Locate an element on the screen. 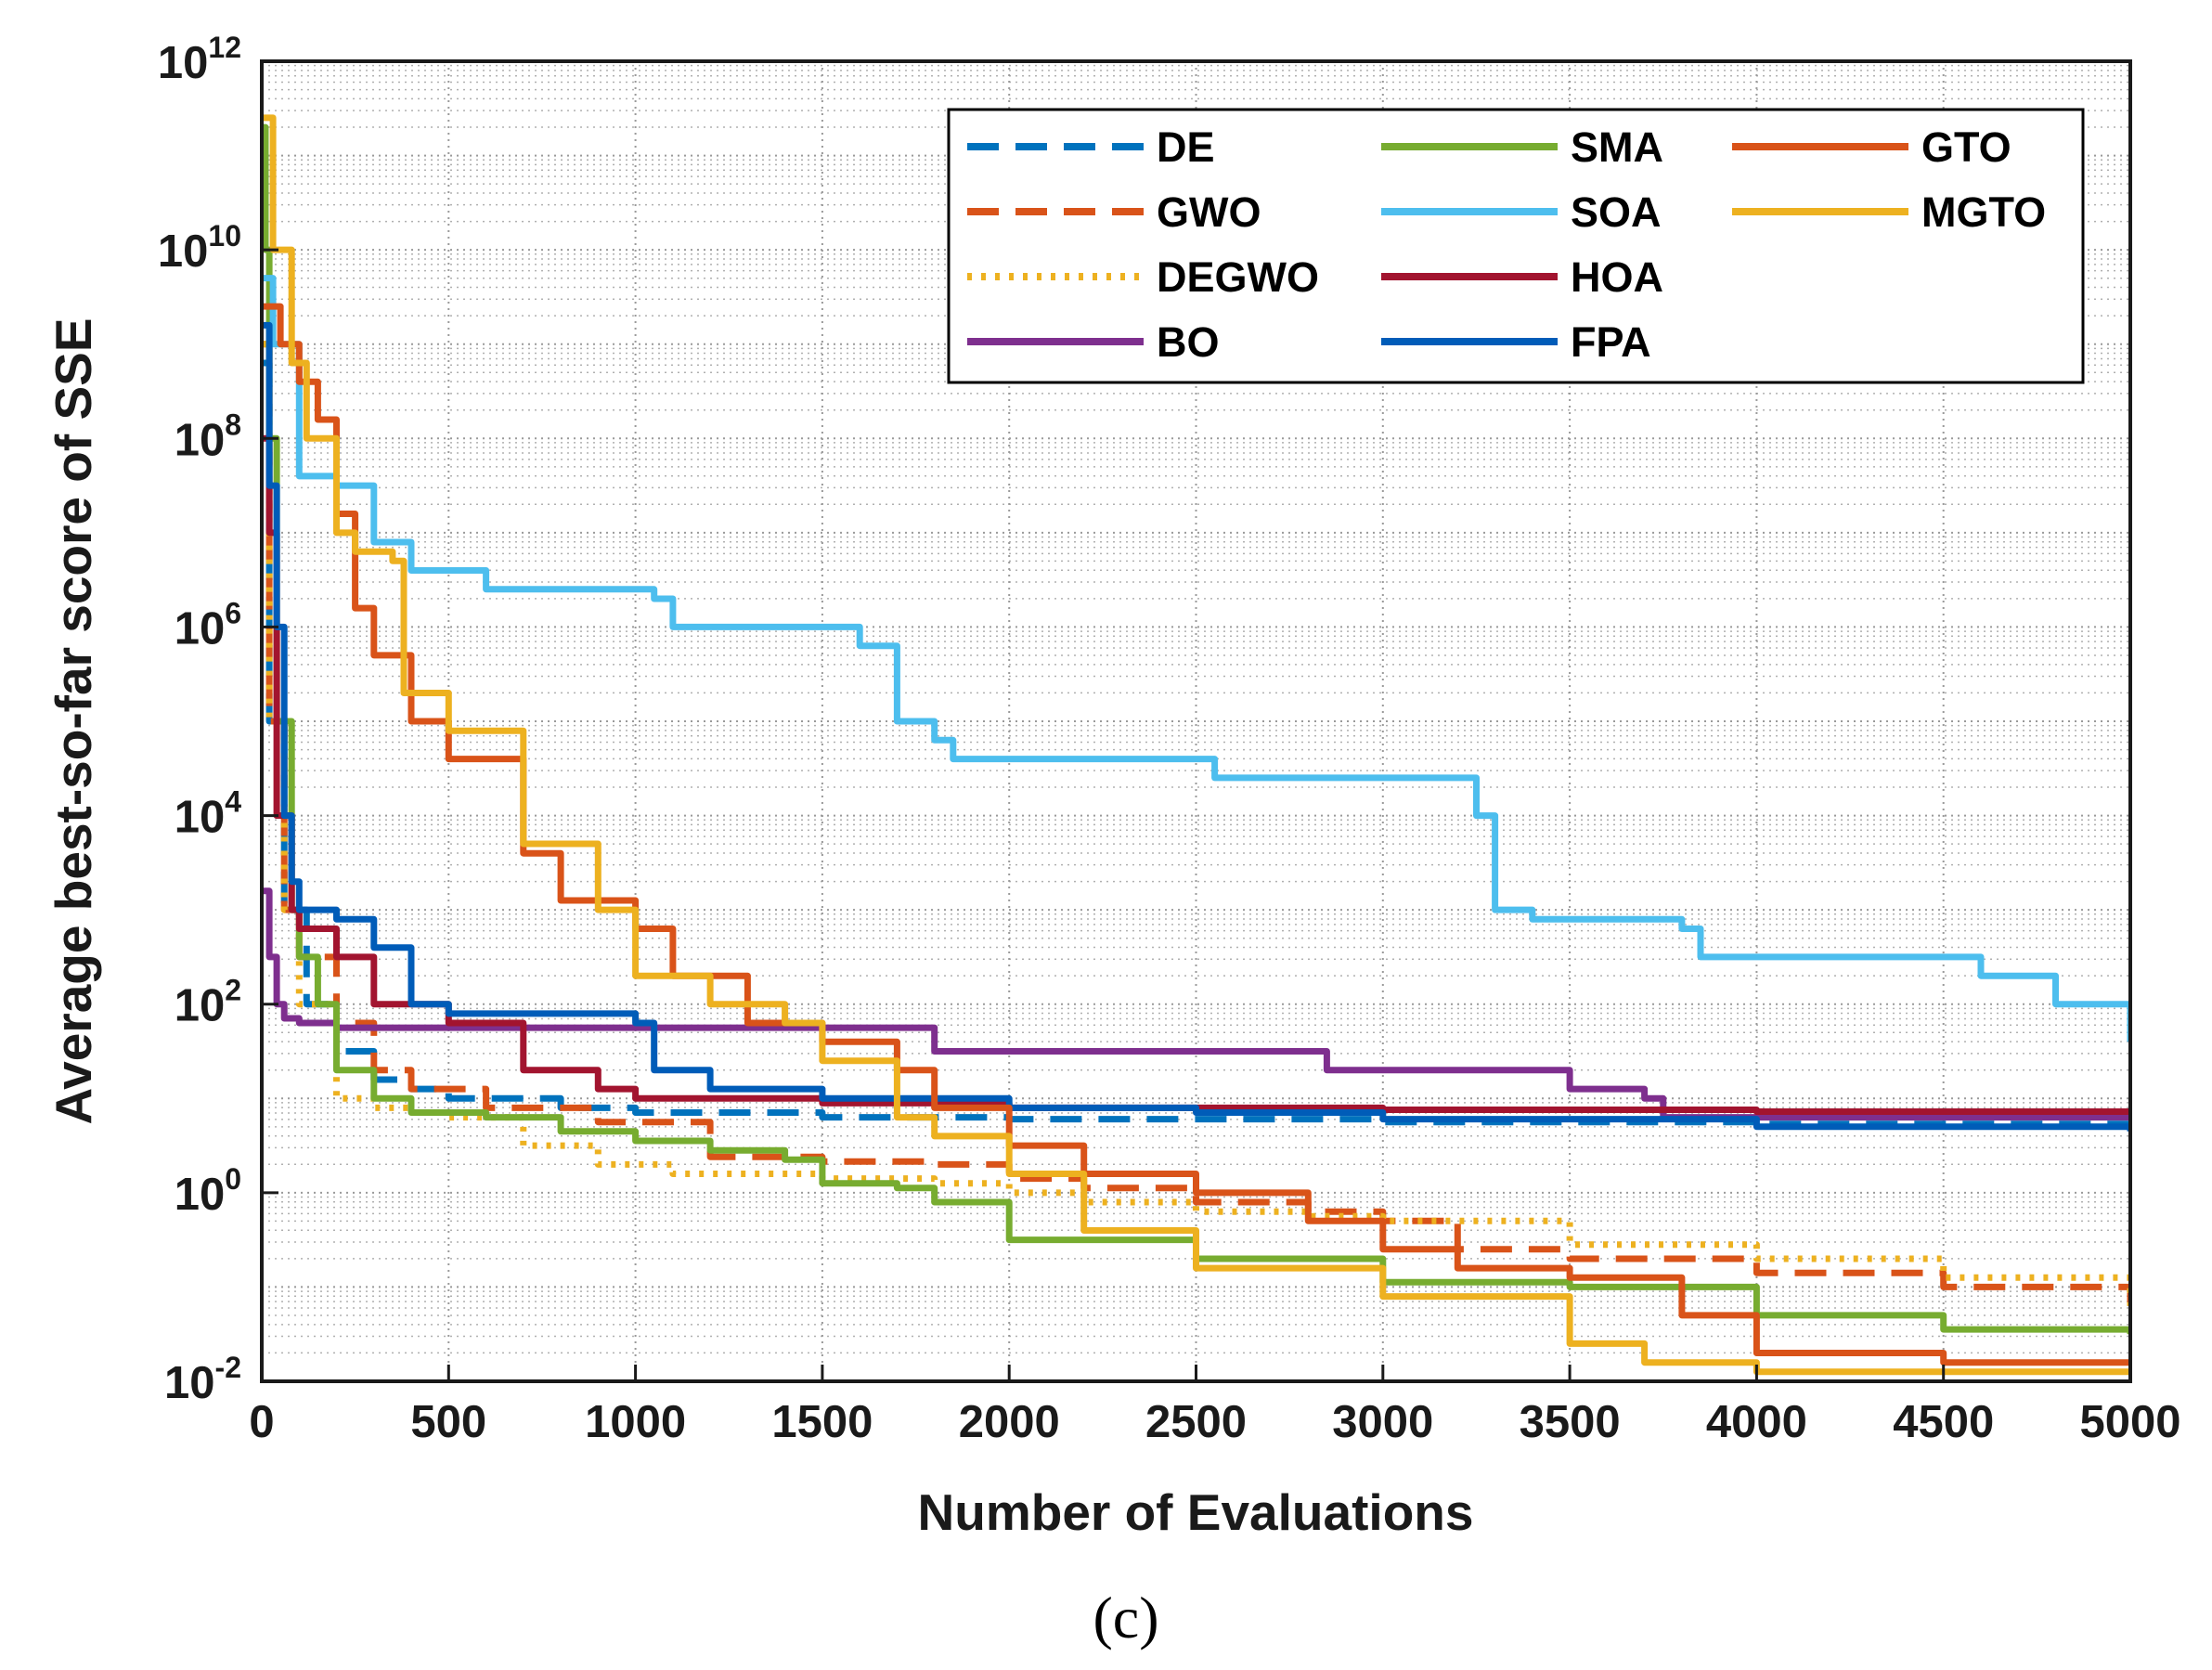 The width and height of the screenshot is (2212, 1670). x-tick-label: 3500 is located at coordinates (1570, 1422).